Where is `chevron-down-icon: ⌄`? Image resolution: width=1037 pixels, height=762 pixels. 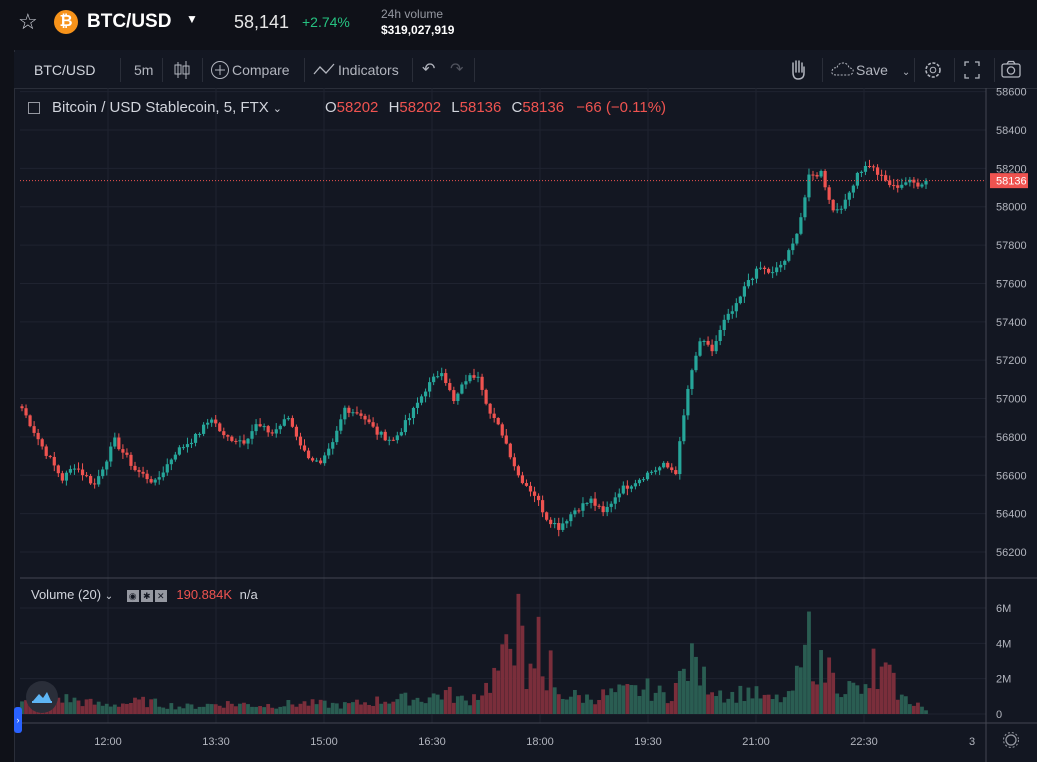 chevron-down-icon: ⌄ is located at coordinates (109, 596).